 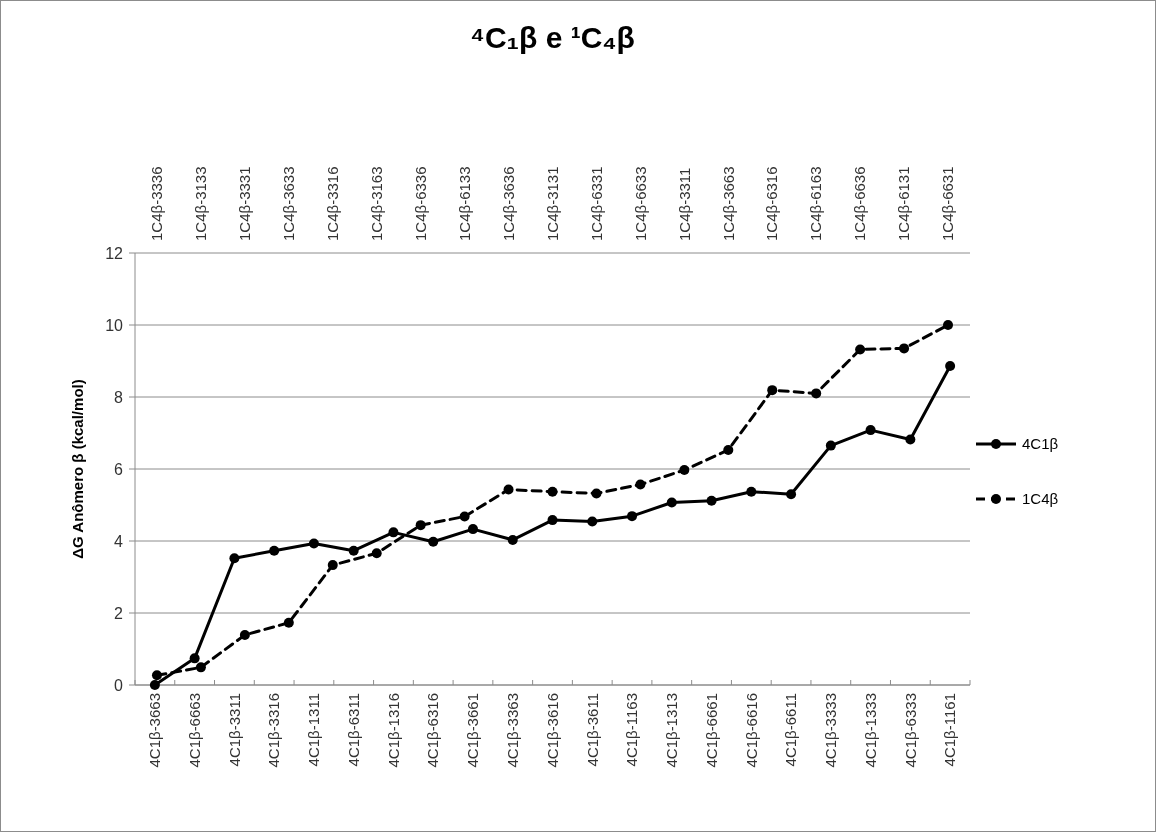 What do you see at coordinates (772, 203) in the screenshot?
I see `x-tick-label: 1C4β-6316` at bounding box center [772, 203].